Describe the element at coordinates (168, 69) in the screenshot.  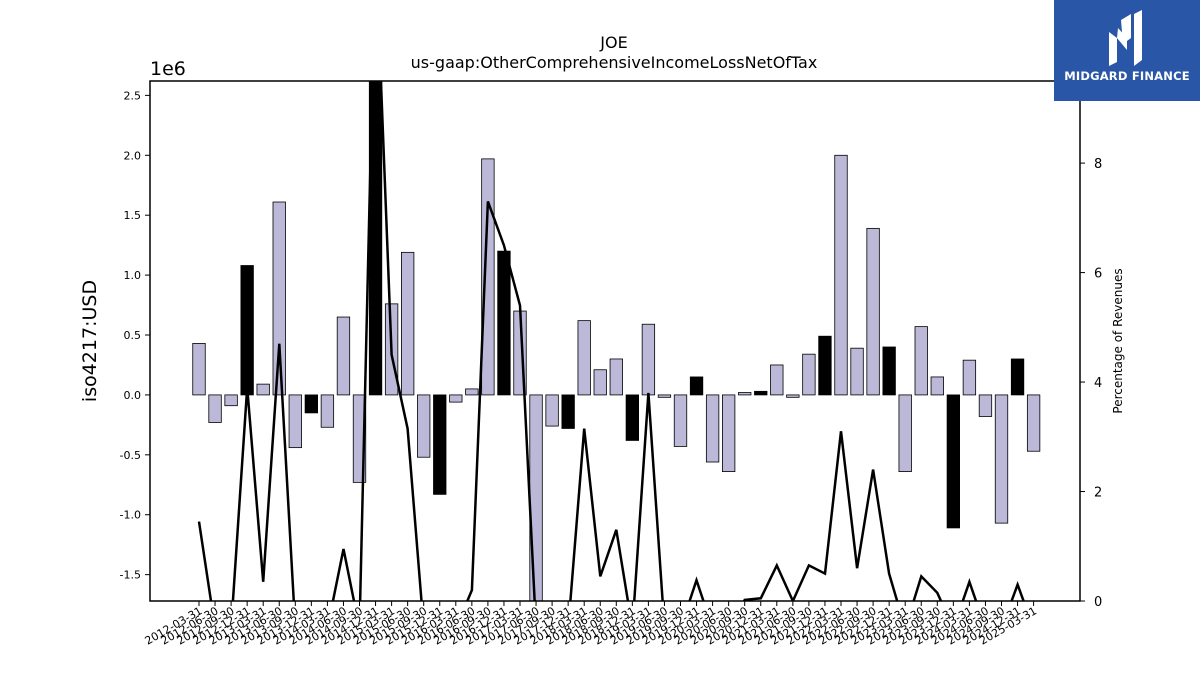
I see `y-scale-label: 1e6` at that location.